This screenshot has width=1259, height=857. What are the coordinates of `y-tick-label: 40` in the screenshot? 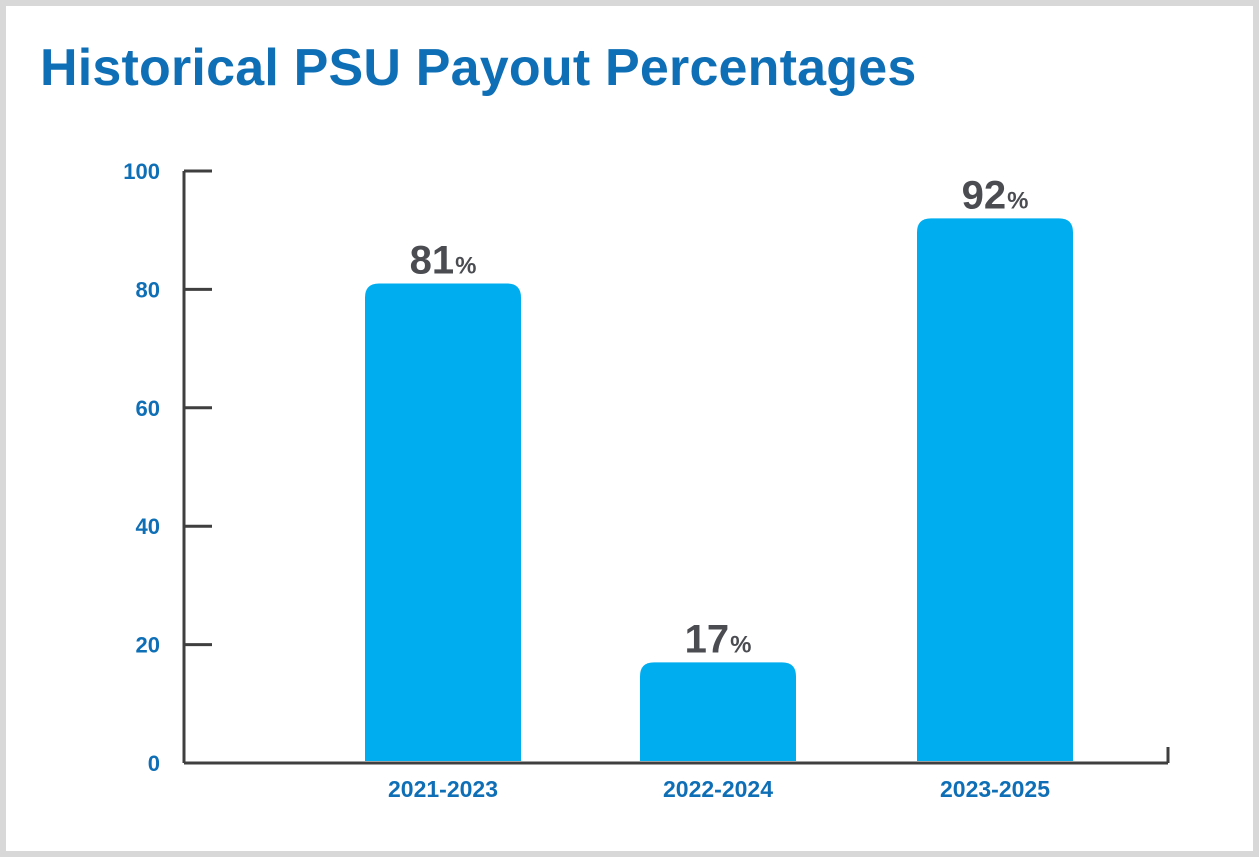 It's located at (148, 526).